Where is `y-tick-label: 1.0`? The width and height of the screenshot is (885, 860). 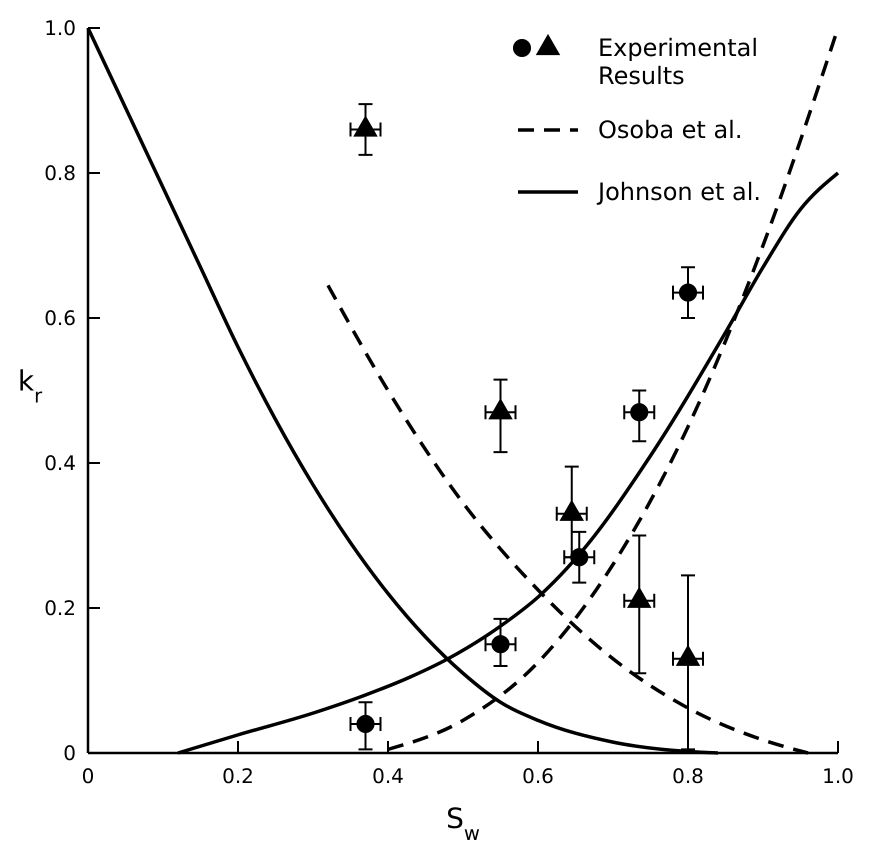
y-tick-label: 1.0 is located at coordinates (60, 28).